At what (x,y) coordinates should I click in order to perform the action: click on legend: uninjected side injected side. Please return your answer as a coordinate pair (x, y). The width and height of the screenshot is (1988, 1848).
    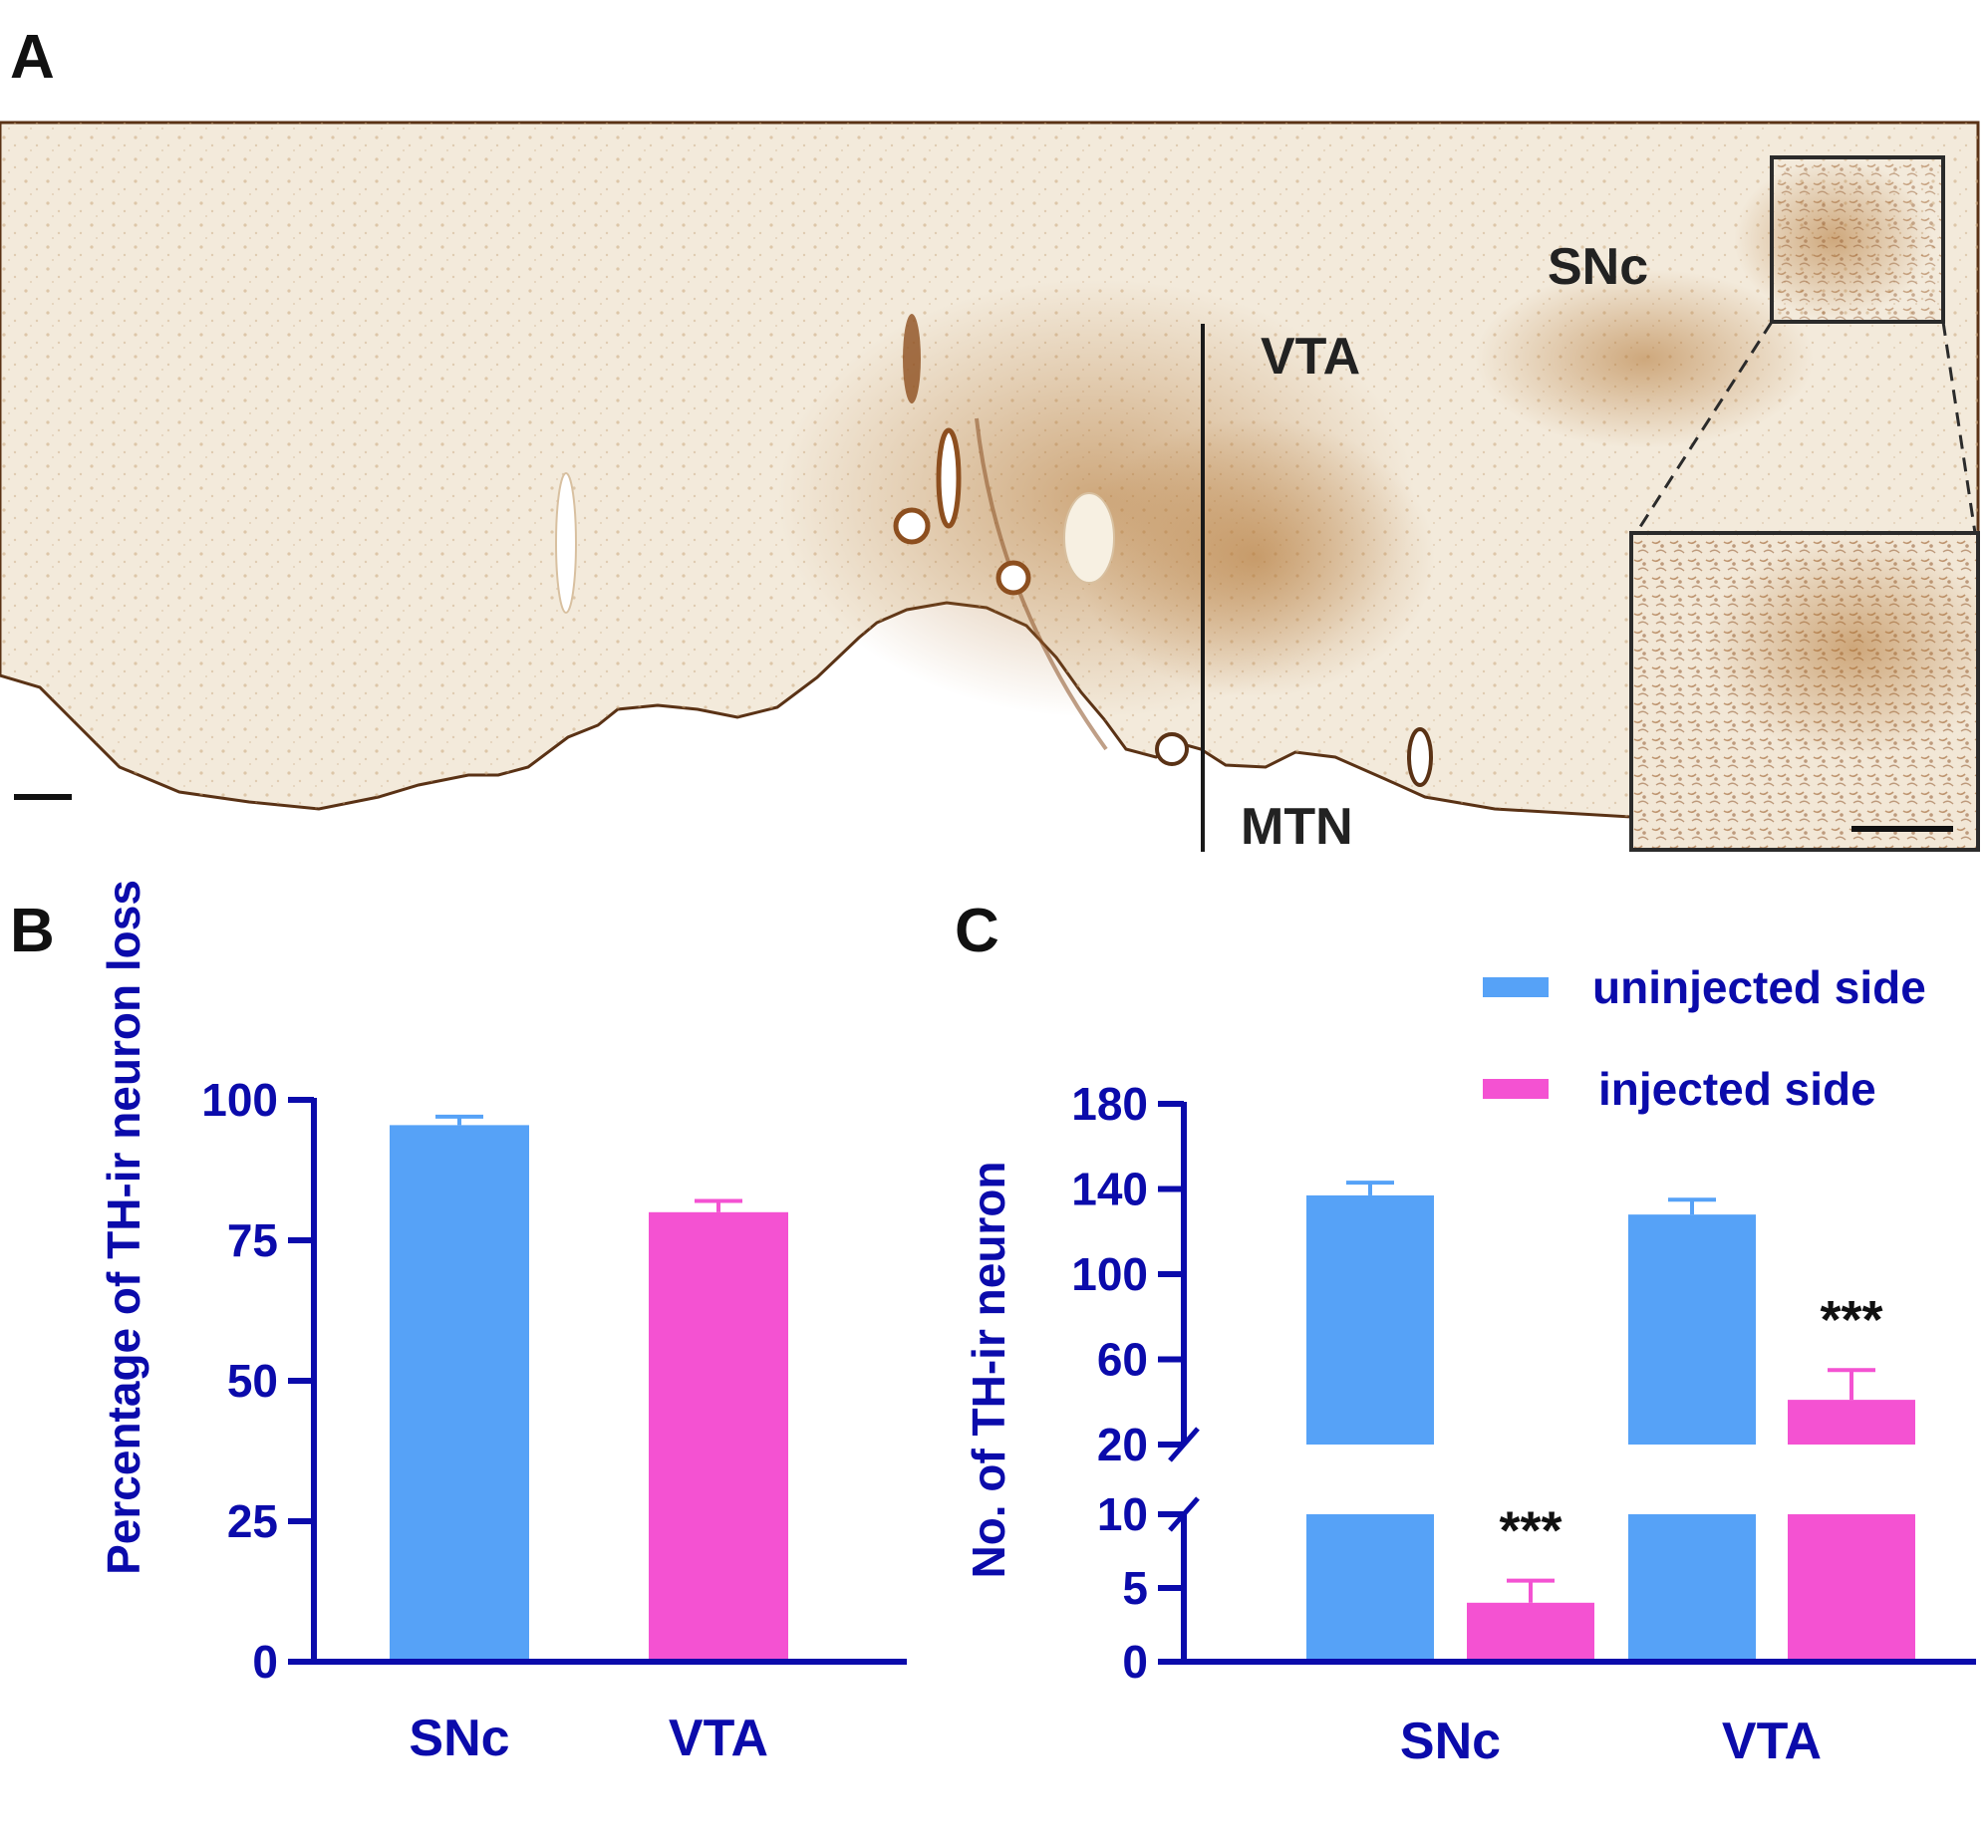
    Looking at the image, I should click on (1705, 1038).